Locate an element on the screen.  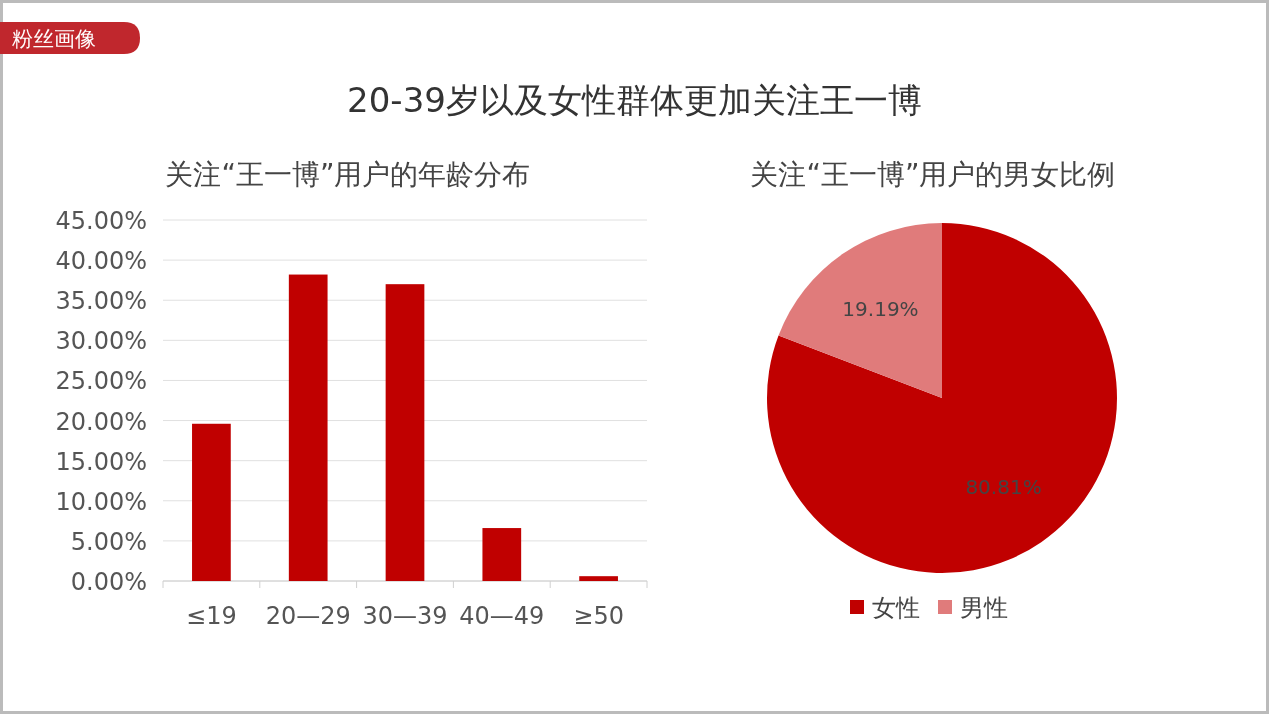
chart-title: 关注“王一博”用户的男女比例 is located at coordinates (933, 174).